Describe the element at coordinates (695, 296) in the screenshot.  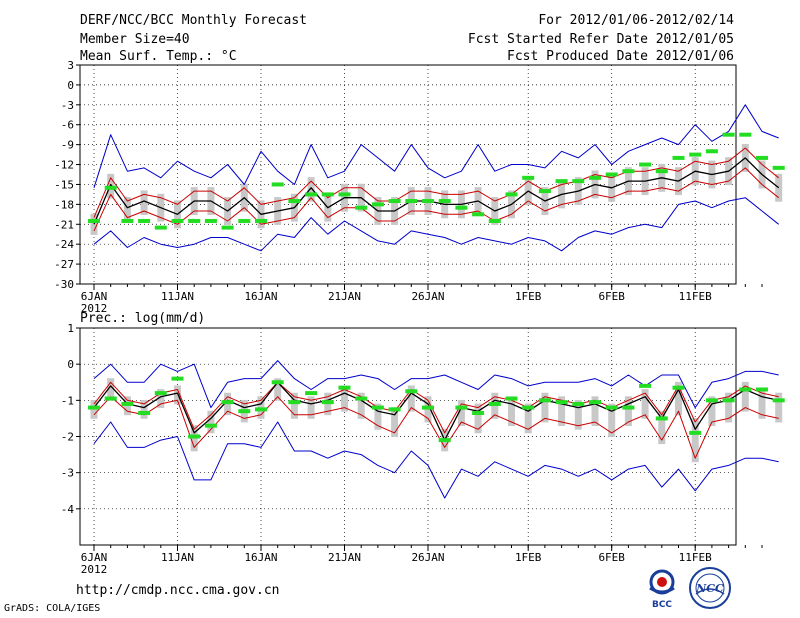
I see `temp-xtick-label: 11FEB` at that location.